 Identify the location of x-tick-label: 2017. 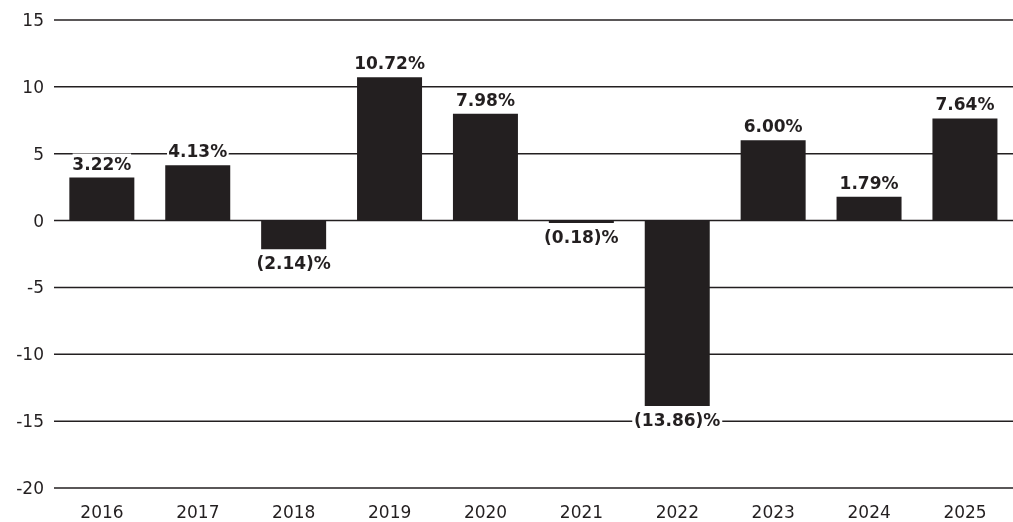
(198, 512).